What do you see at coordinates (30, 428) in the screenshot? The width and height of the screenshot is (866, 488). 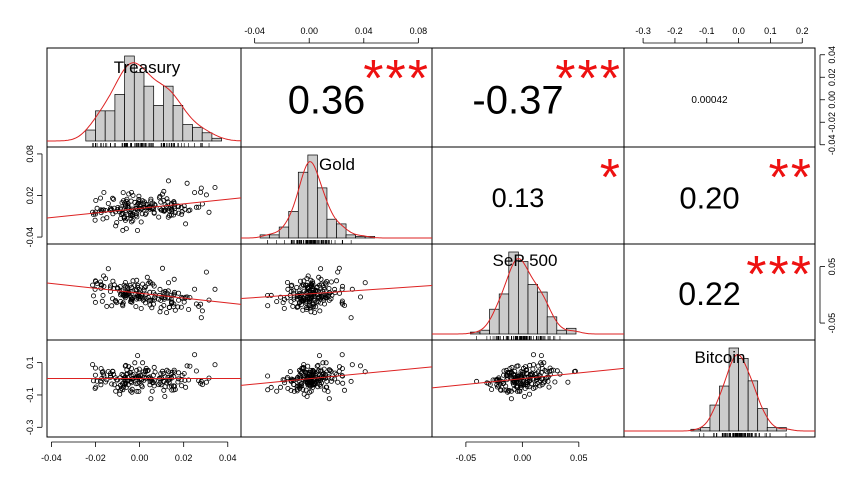 I see `tick-label-left-bitcoin: -0.3` at bounding box center [30, 428].